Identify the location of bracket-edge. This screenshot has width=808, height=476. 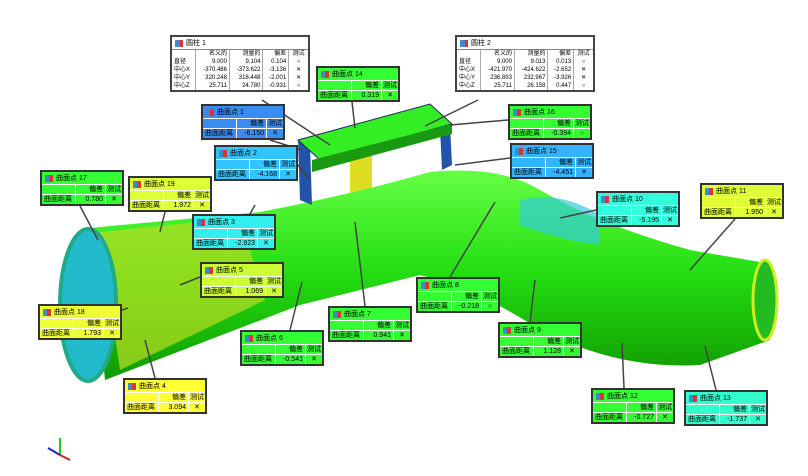
(382, 148).